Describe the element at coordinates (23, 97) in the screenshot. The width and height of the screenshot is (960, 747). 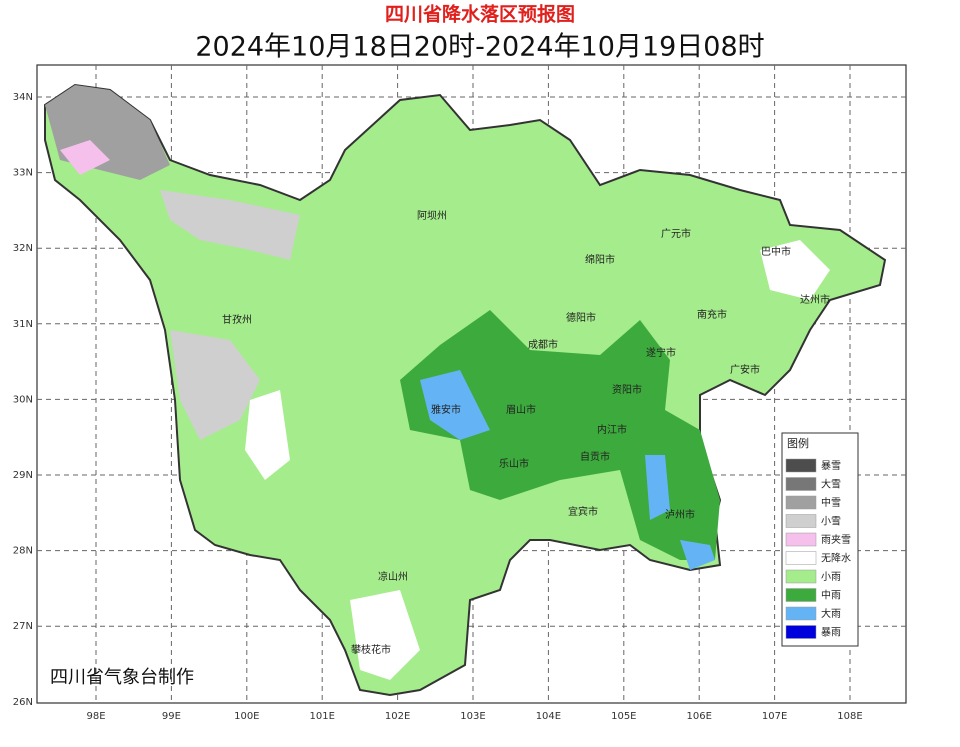
I see `lat-label: 34N` at that location.